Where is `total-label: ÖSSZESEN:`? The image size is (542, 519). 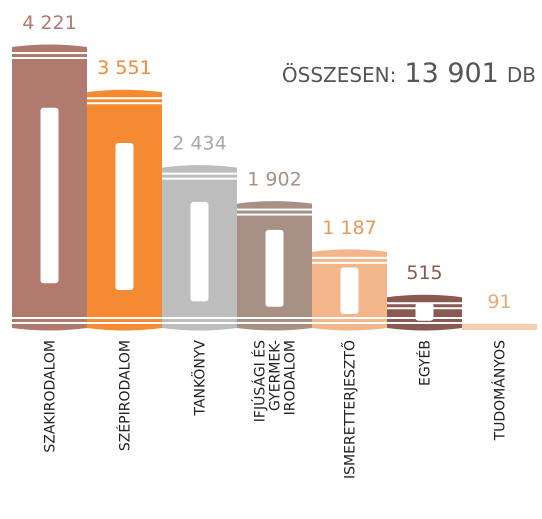 total-label: ÖSSZESEN: is located at coordinates (339, 75).